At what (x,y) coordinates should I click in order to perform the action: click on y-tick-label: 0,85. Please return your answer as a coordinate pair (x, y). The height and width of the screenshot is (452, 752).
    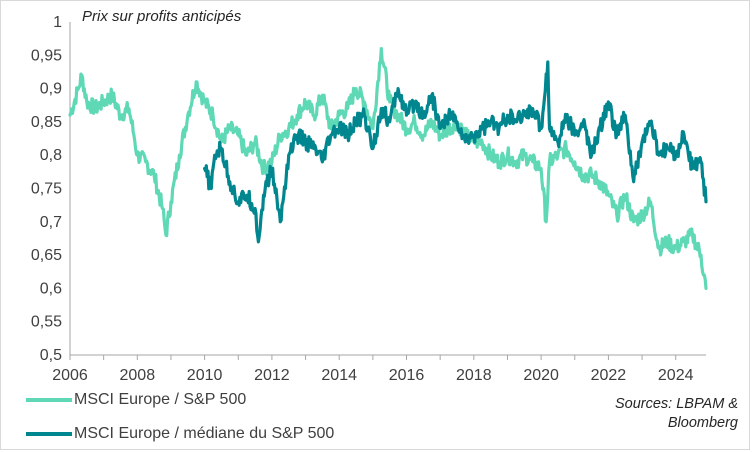
    Looking at the image, I should click on (46, 122).